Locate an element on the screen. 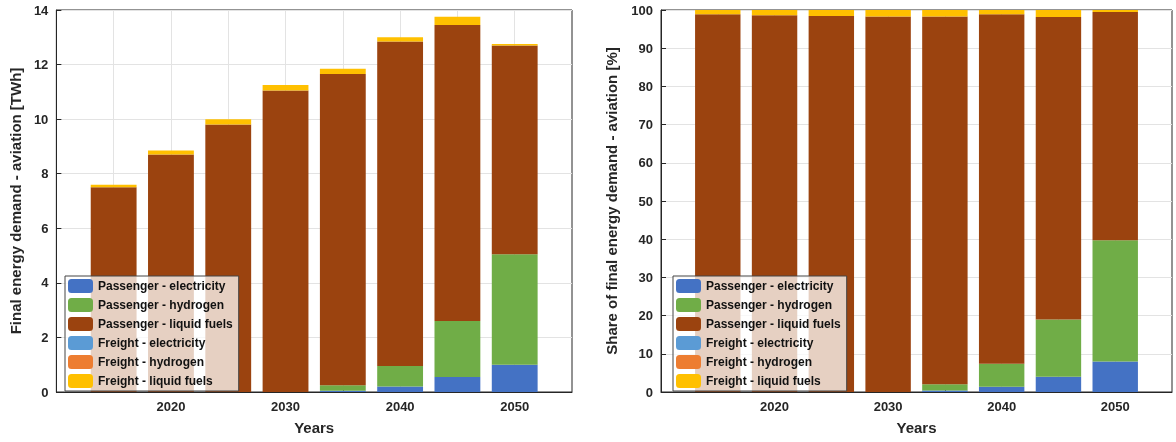 The height and width of the screenshot is (442, 1176). y-tick-label: 70 is located at coordinates (645, 125).